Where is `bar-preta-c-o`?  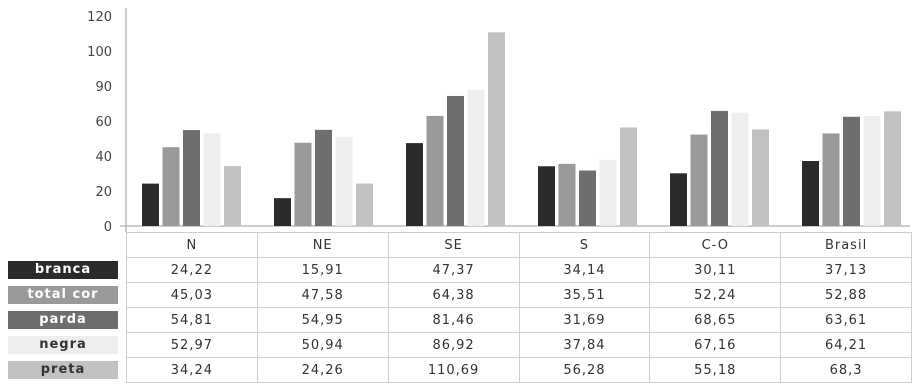 bar-preta-c-o is located at coordinates (760, 177).